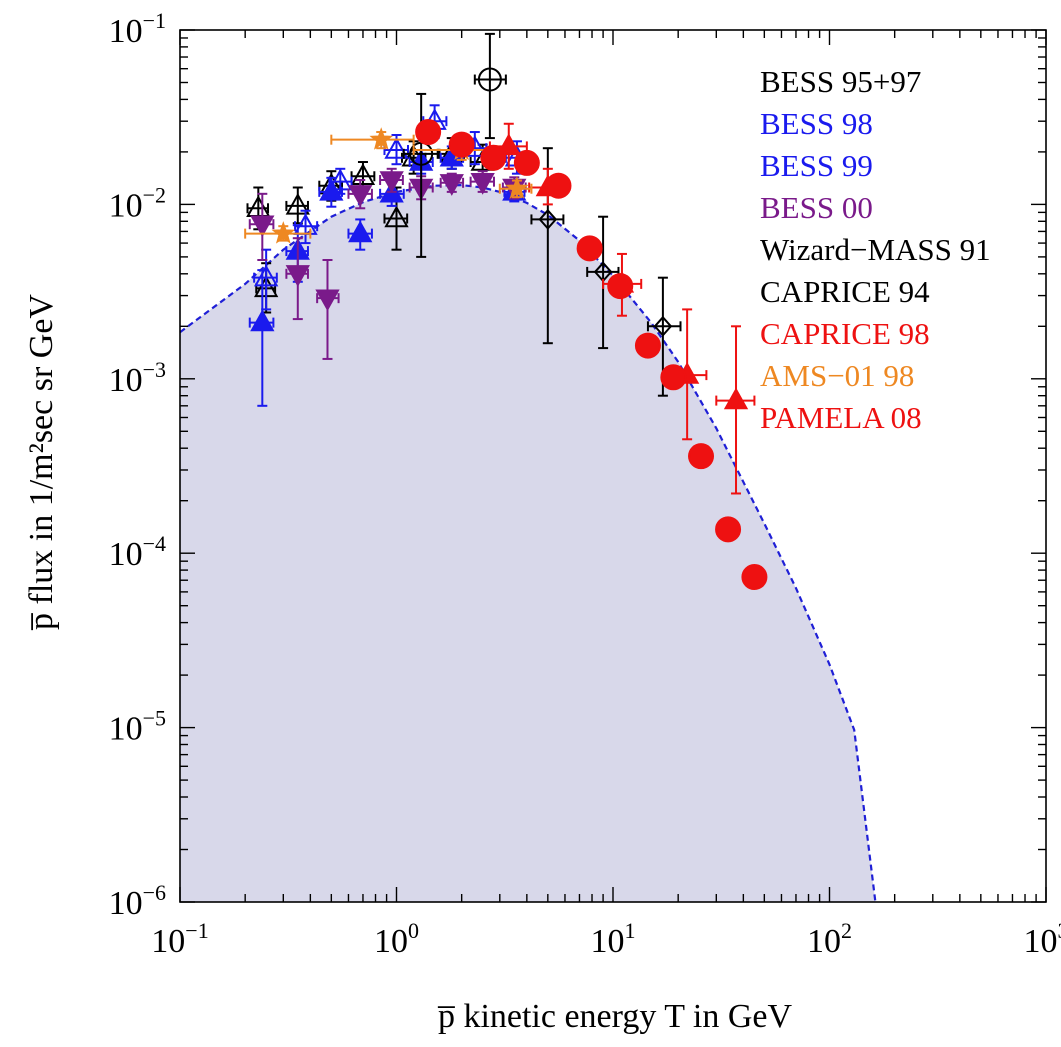  Describe the element at coordinates (829, 939) in the screenshot. I see `x-tick-label: 10²` at that location.